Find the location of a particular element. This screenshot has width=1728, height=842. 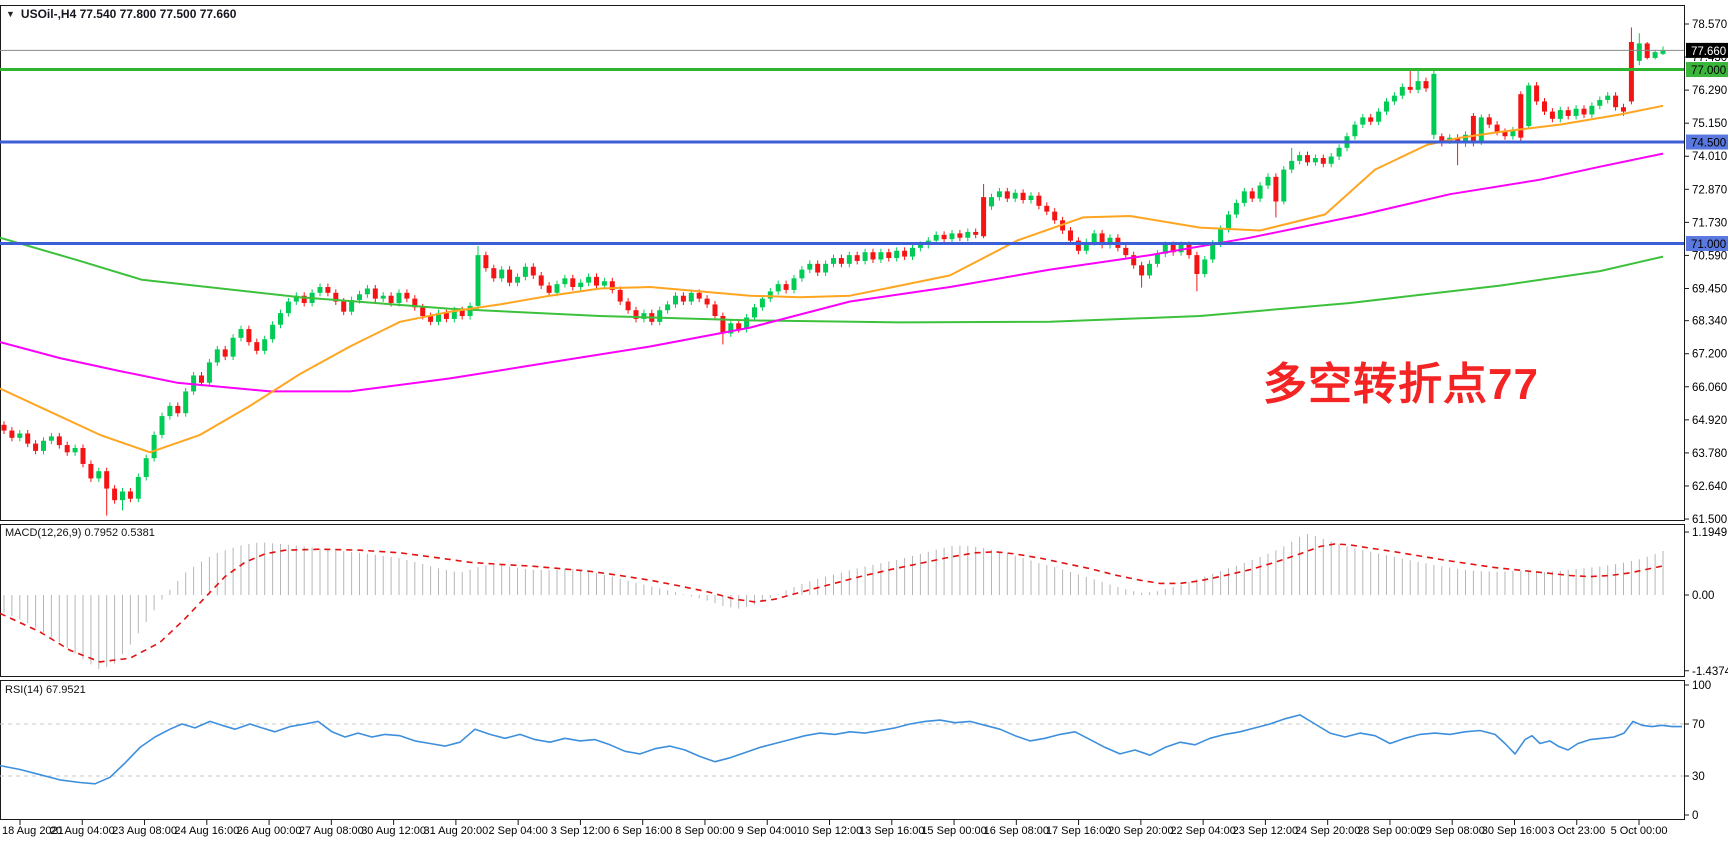

ma-slow-green is located at coordinates (832, 280).